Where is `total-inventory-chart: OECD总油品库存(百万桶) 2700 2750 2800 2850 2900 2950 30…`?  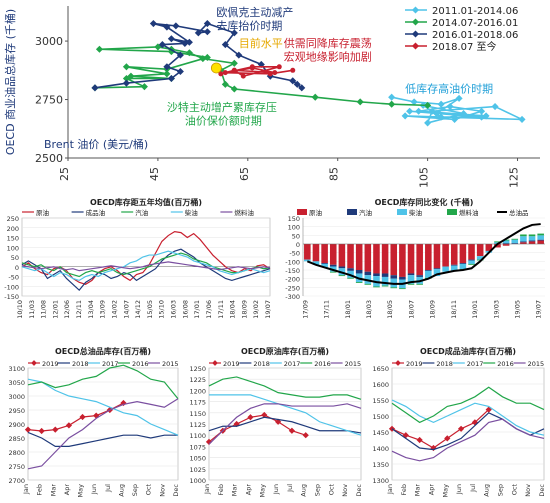
total-inventory-chart: OECD总油品库存(百万桶) 2700 2750 2800 2850 2900 2950 30… is located at coordinates (94, 422).